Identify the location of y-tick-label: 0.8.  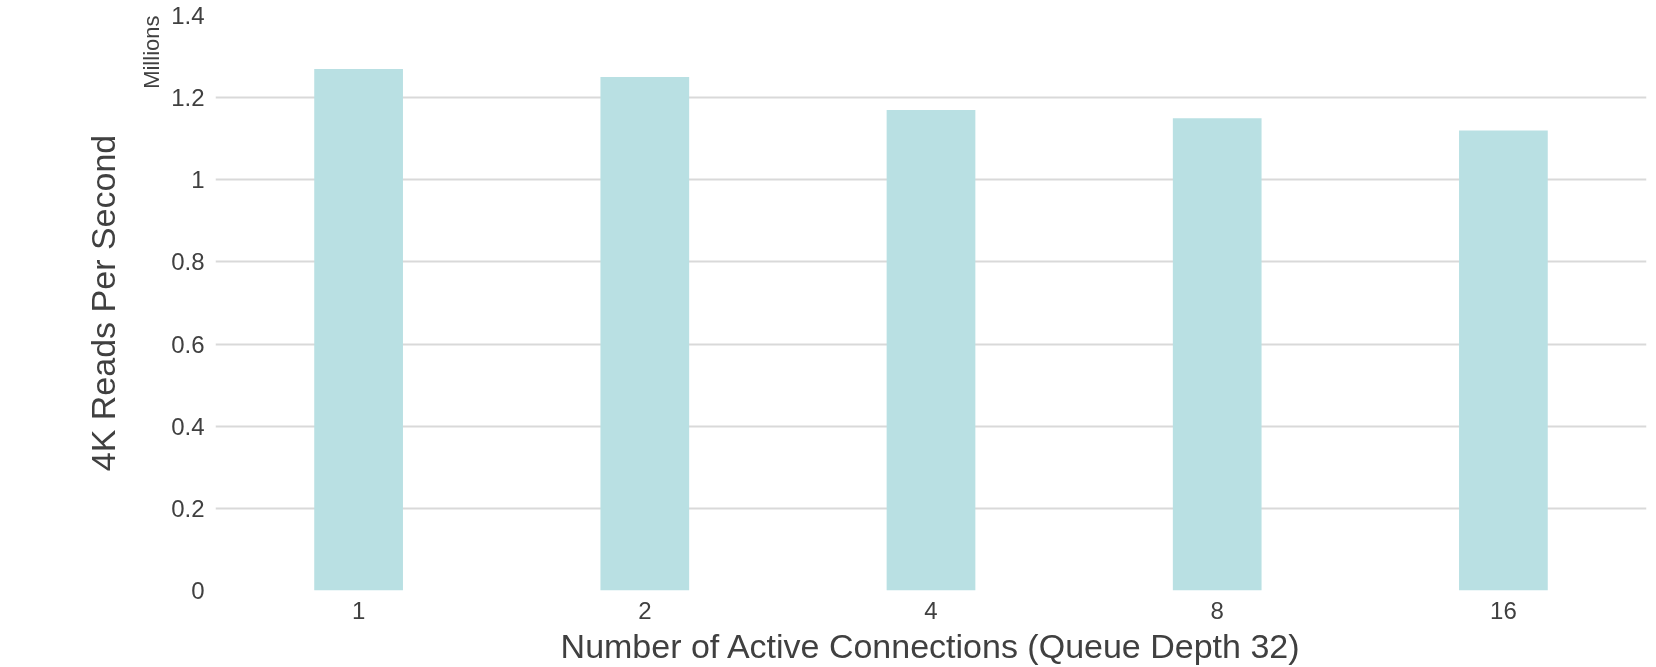
(188, 262).